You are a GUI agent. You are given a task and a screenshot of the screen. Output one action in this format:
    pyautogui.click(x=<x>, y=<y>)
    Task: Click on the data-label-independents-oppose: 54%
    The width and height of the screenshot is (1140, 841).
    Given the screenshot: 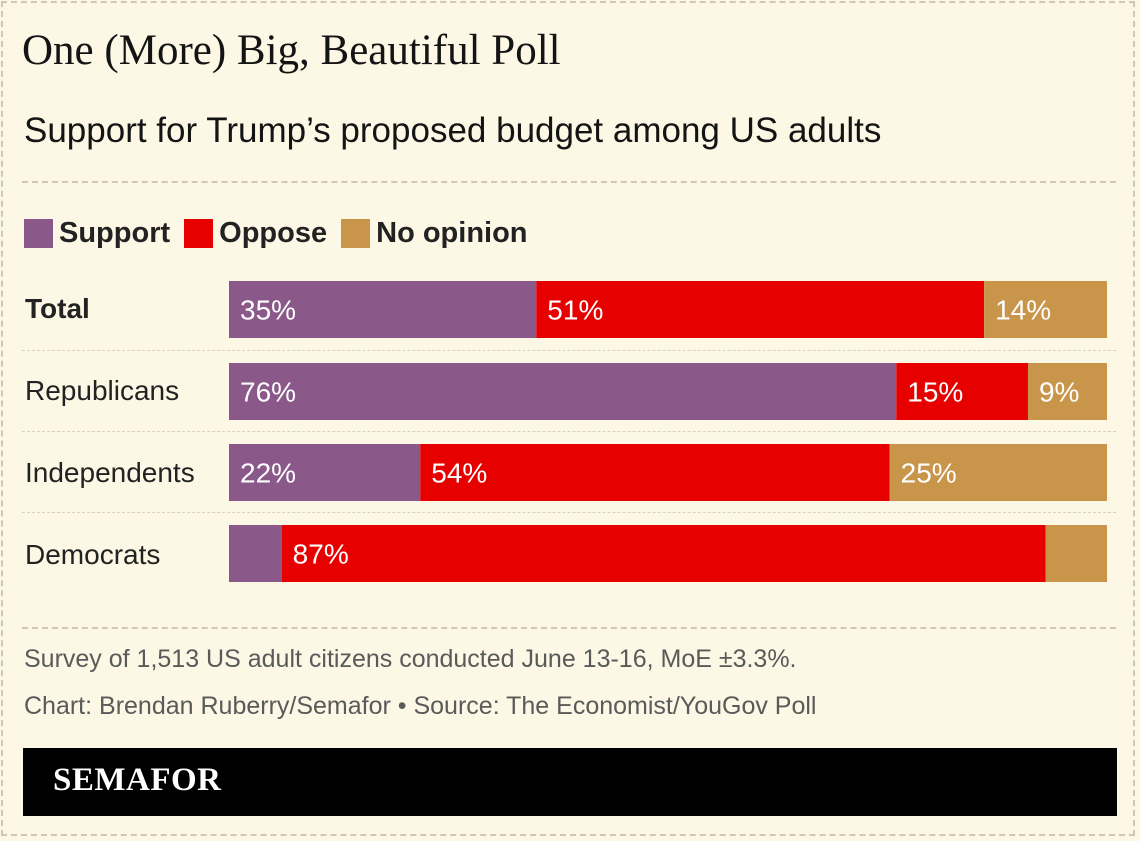 What is the action you would take?
    pyautogui.click(x=459, y=473)
    